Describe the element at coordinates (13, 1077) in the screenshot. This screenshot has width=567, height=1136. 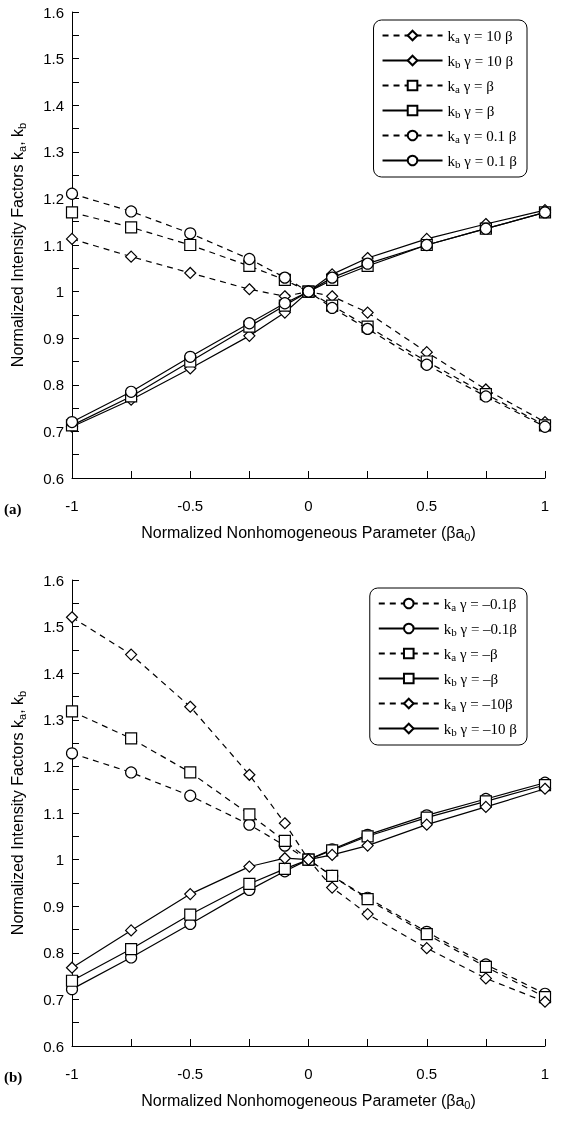
I see `text: (b)` at that location.